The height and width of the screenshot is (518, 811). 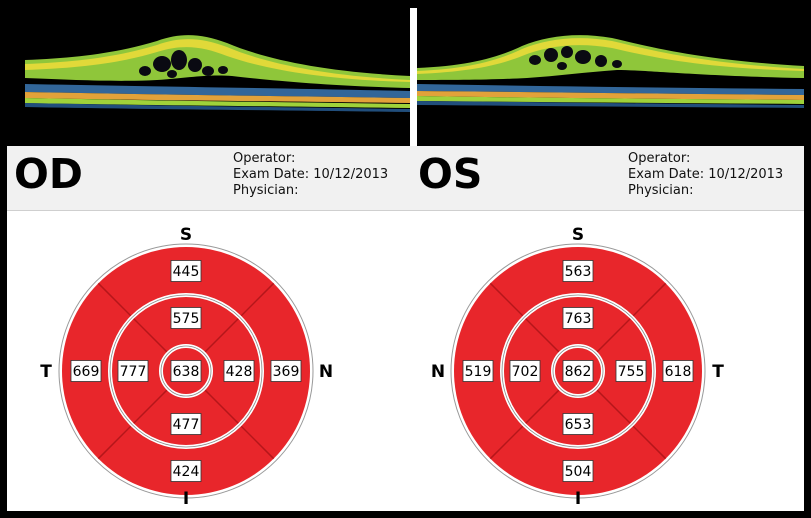 I want to click on retina-cross-section-os, so click(x=610, y=77).